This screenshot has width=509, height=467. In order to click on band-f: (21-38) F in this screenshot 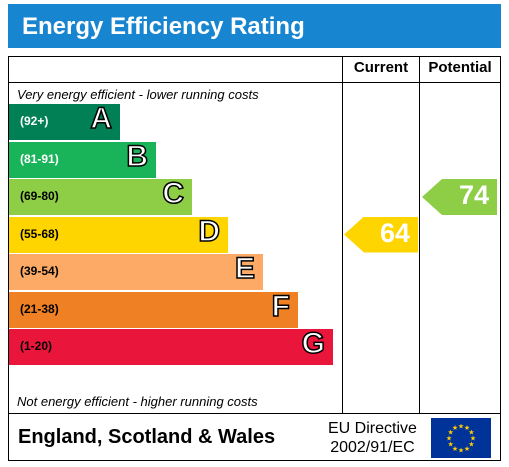, I will do `click(153, 308)`.